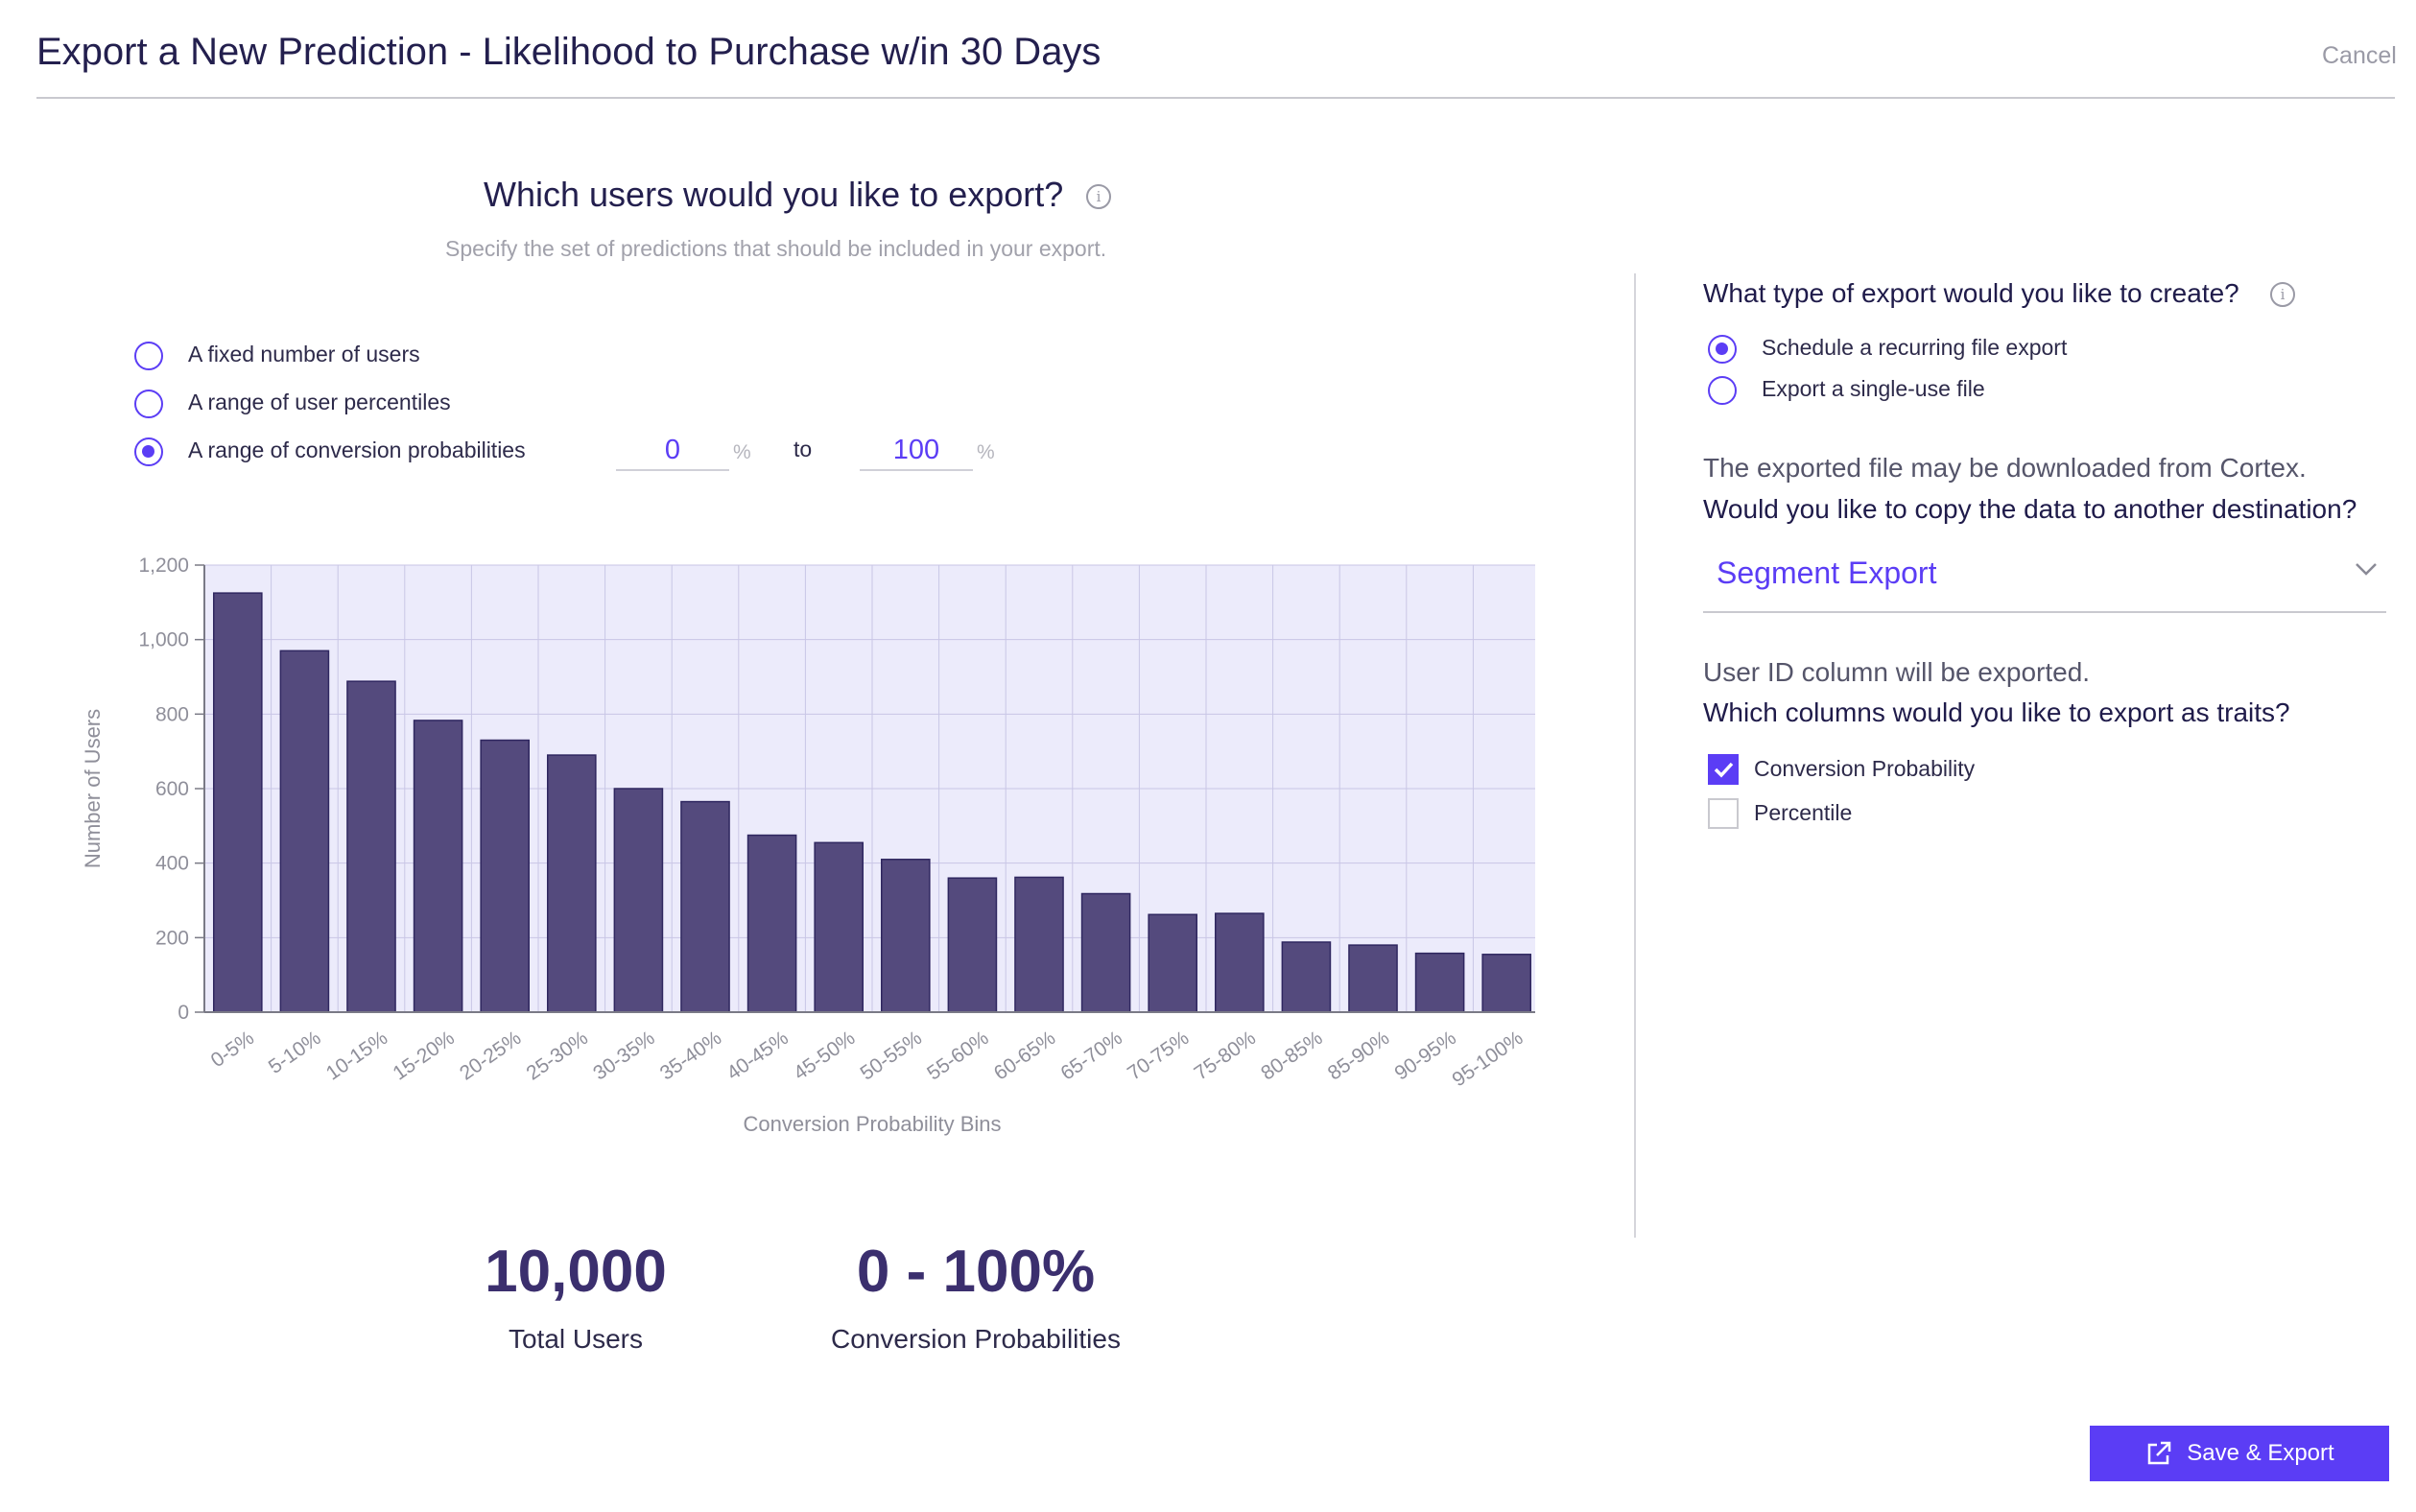 The width and height of the screenshot is (2416, 1512). I want to click on y-axis-title: Number of Users, so click(93, 788).